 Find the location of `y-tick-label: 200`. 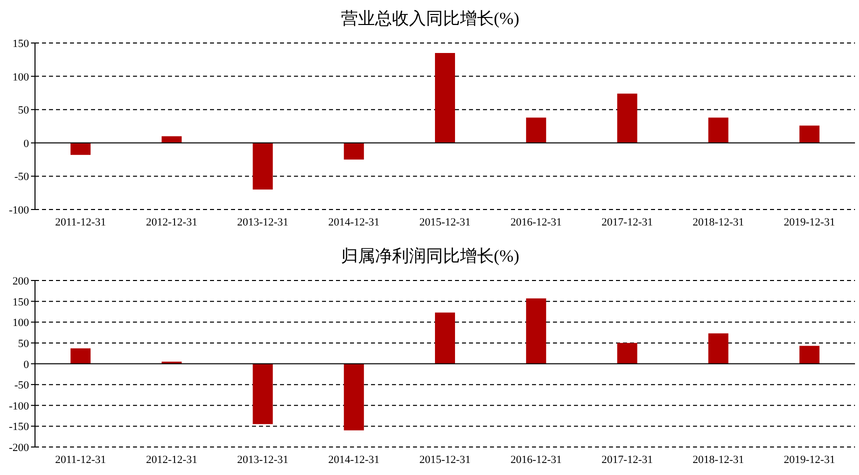

y-tick-label: 200 is located at coordinates (21, 282).